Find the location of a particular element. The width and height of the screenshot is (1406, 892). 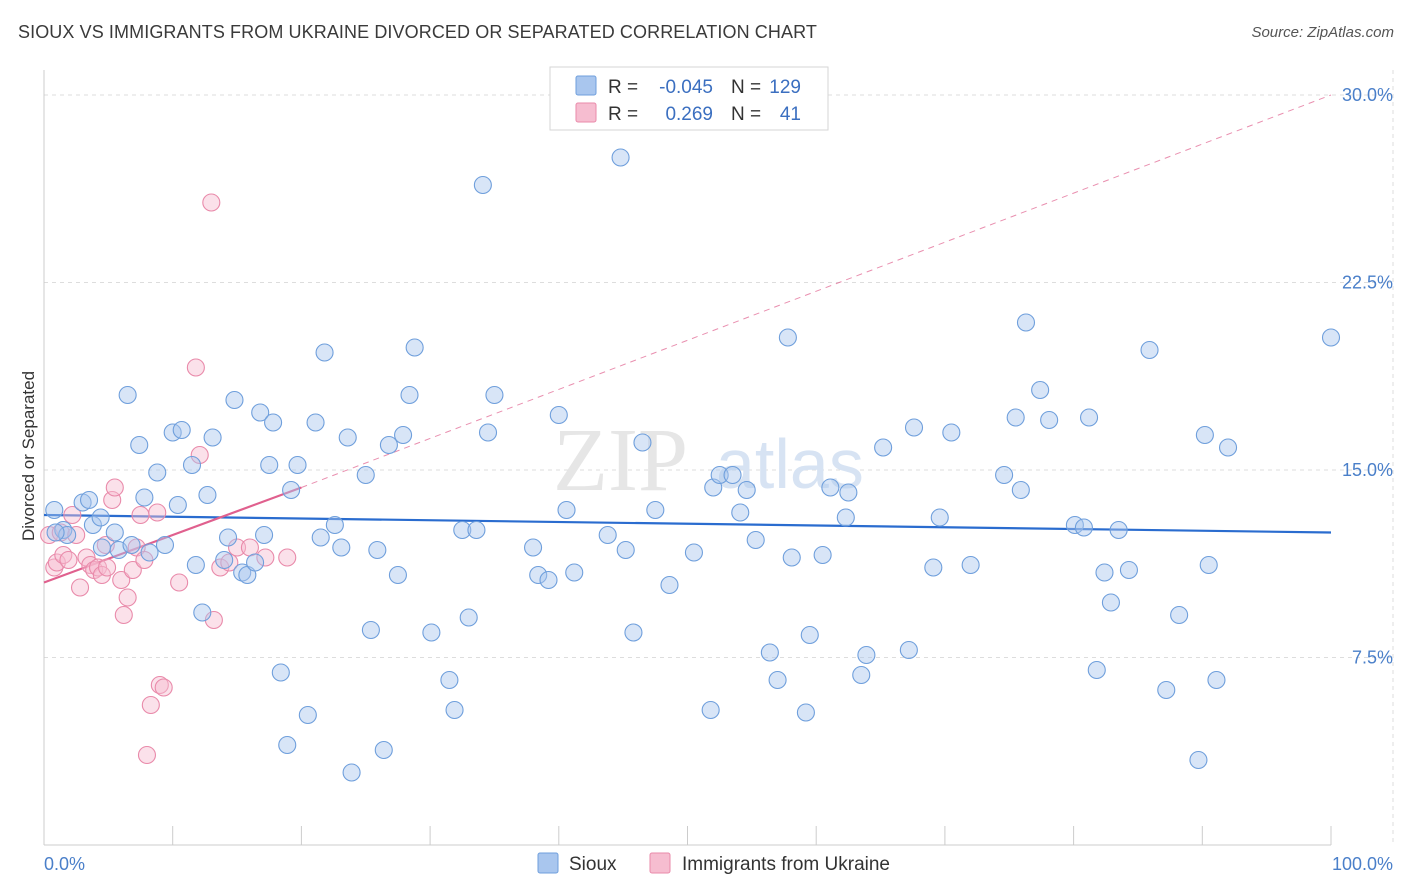

legend-r-label-ukraine: R = is located at coordinates (623, 114).